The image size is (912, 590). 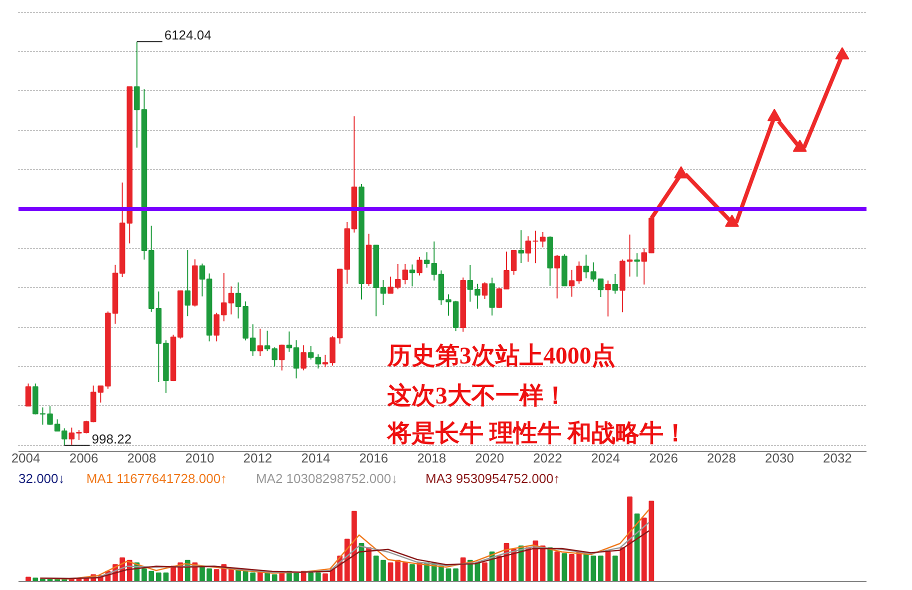 What do you see at coordinates (605, 458) in the screenshot?
I see `x-tick-label: 2024` at bounding box center [605, 458].